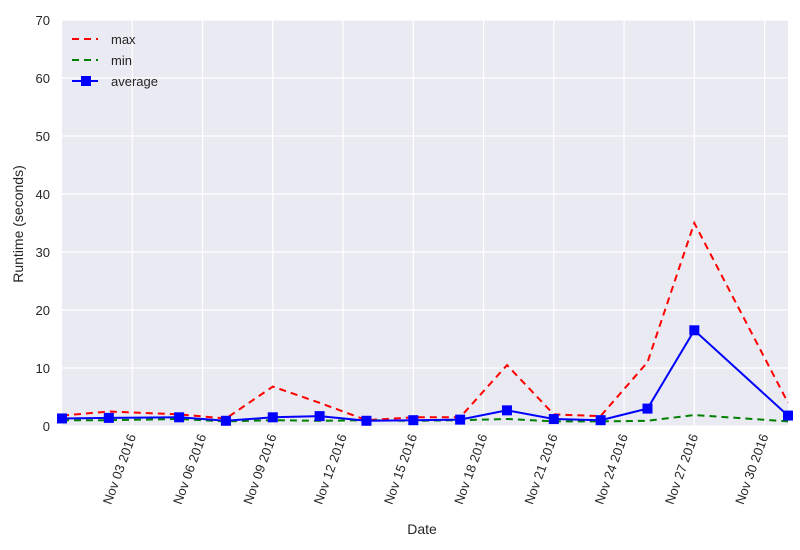 This screenshot has height=550, width=800. I want to click on y-tick-label: 50, so click(43, 136).